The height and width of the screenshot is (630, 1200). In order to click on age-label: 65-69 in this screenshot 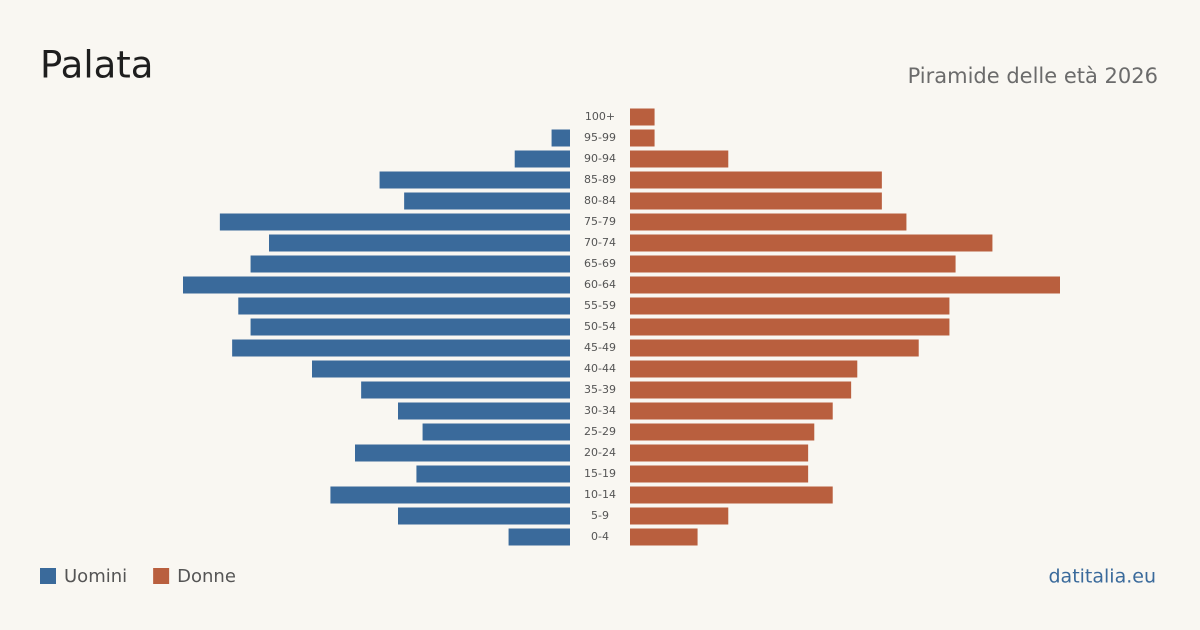, I will do `click(600, 263)`.